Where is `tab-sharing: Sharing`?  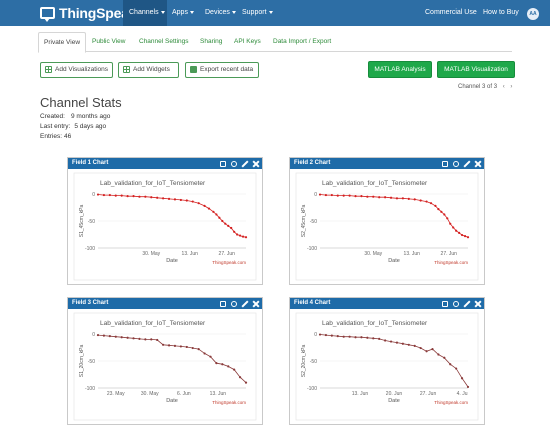 tab-sharing: Sharing is located at coordinates (211, 41).